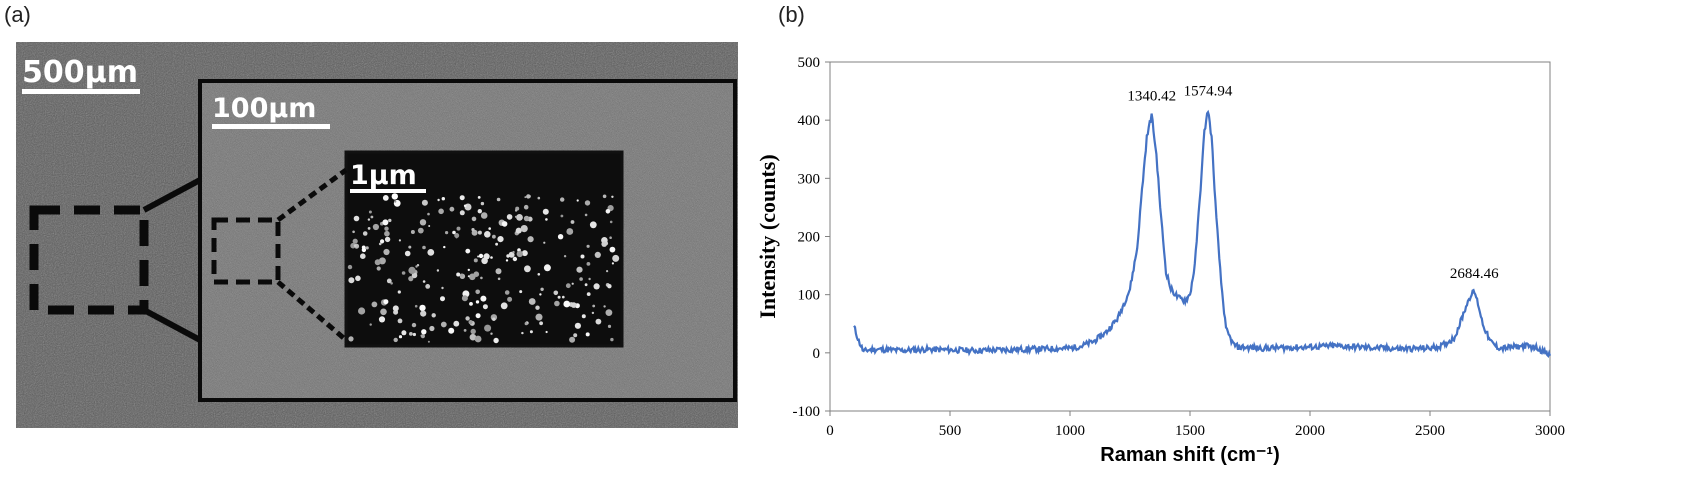 This screenshot has height=501, width=1689. What do you see at coordinates (1190, 431) in the screenshot?
I see `x-tick-label: 1500` at bounding box center [1190, 431].